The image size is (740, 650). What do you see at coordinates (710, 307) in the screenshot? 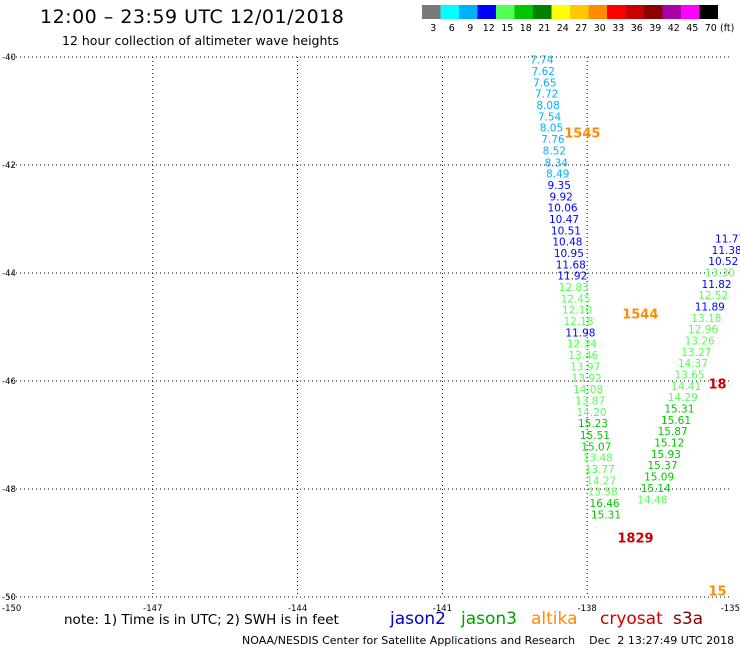
I see `swh-value-label: 11.89` at bounding box center [710, 307].